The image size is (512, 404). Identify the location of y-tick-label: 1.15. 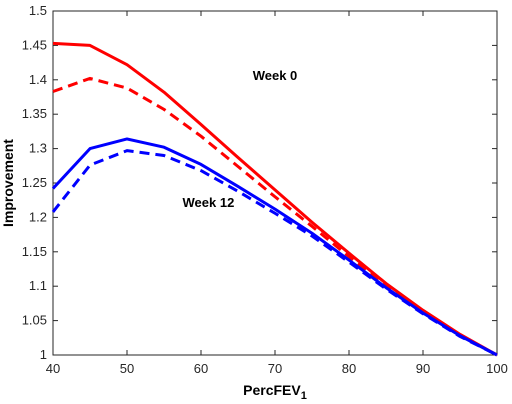
(34, 251).